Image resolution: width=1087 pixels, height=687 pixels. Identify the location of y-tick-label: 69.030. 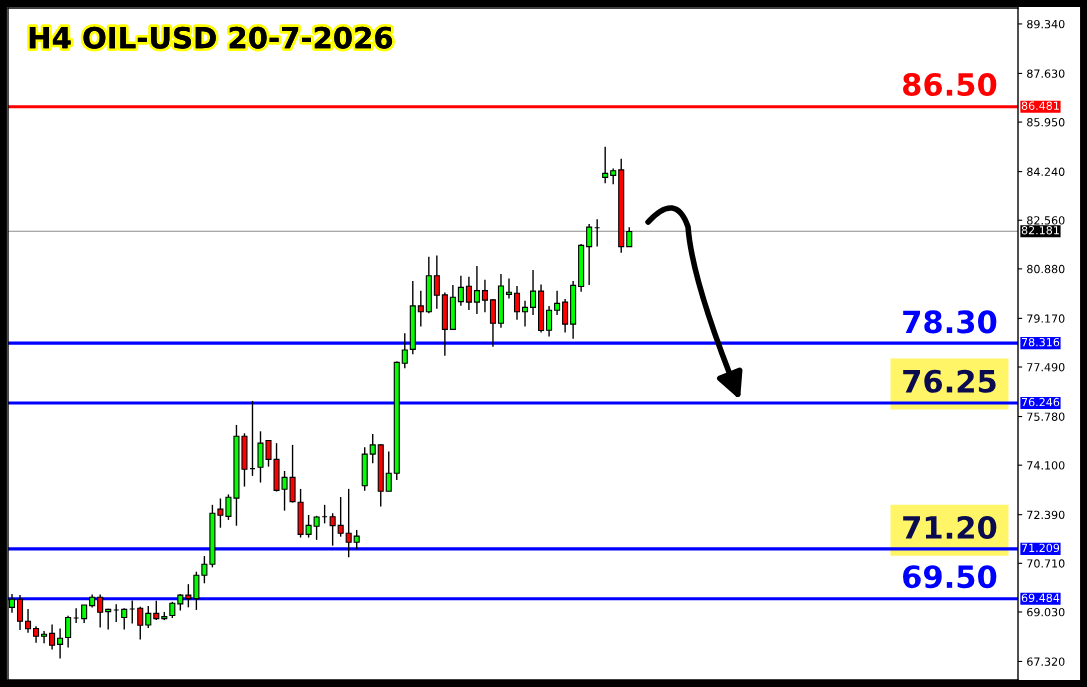
(1046, 612).